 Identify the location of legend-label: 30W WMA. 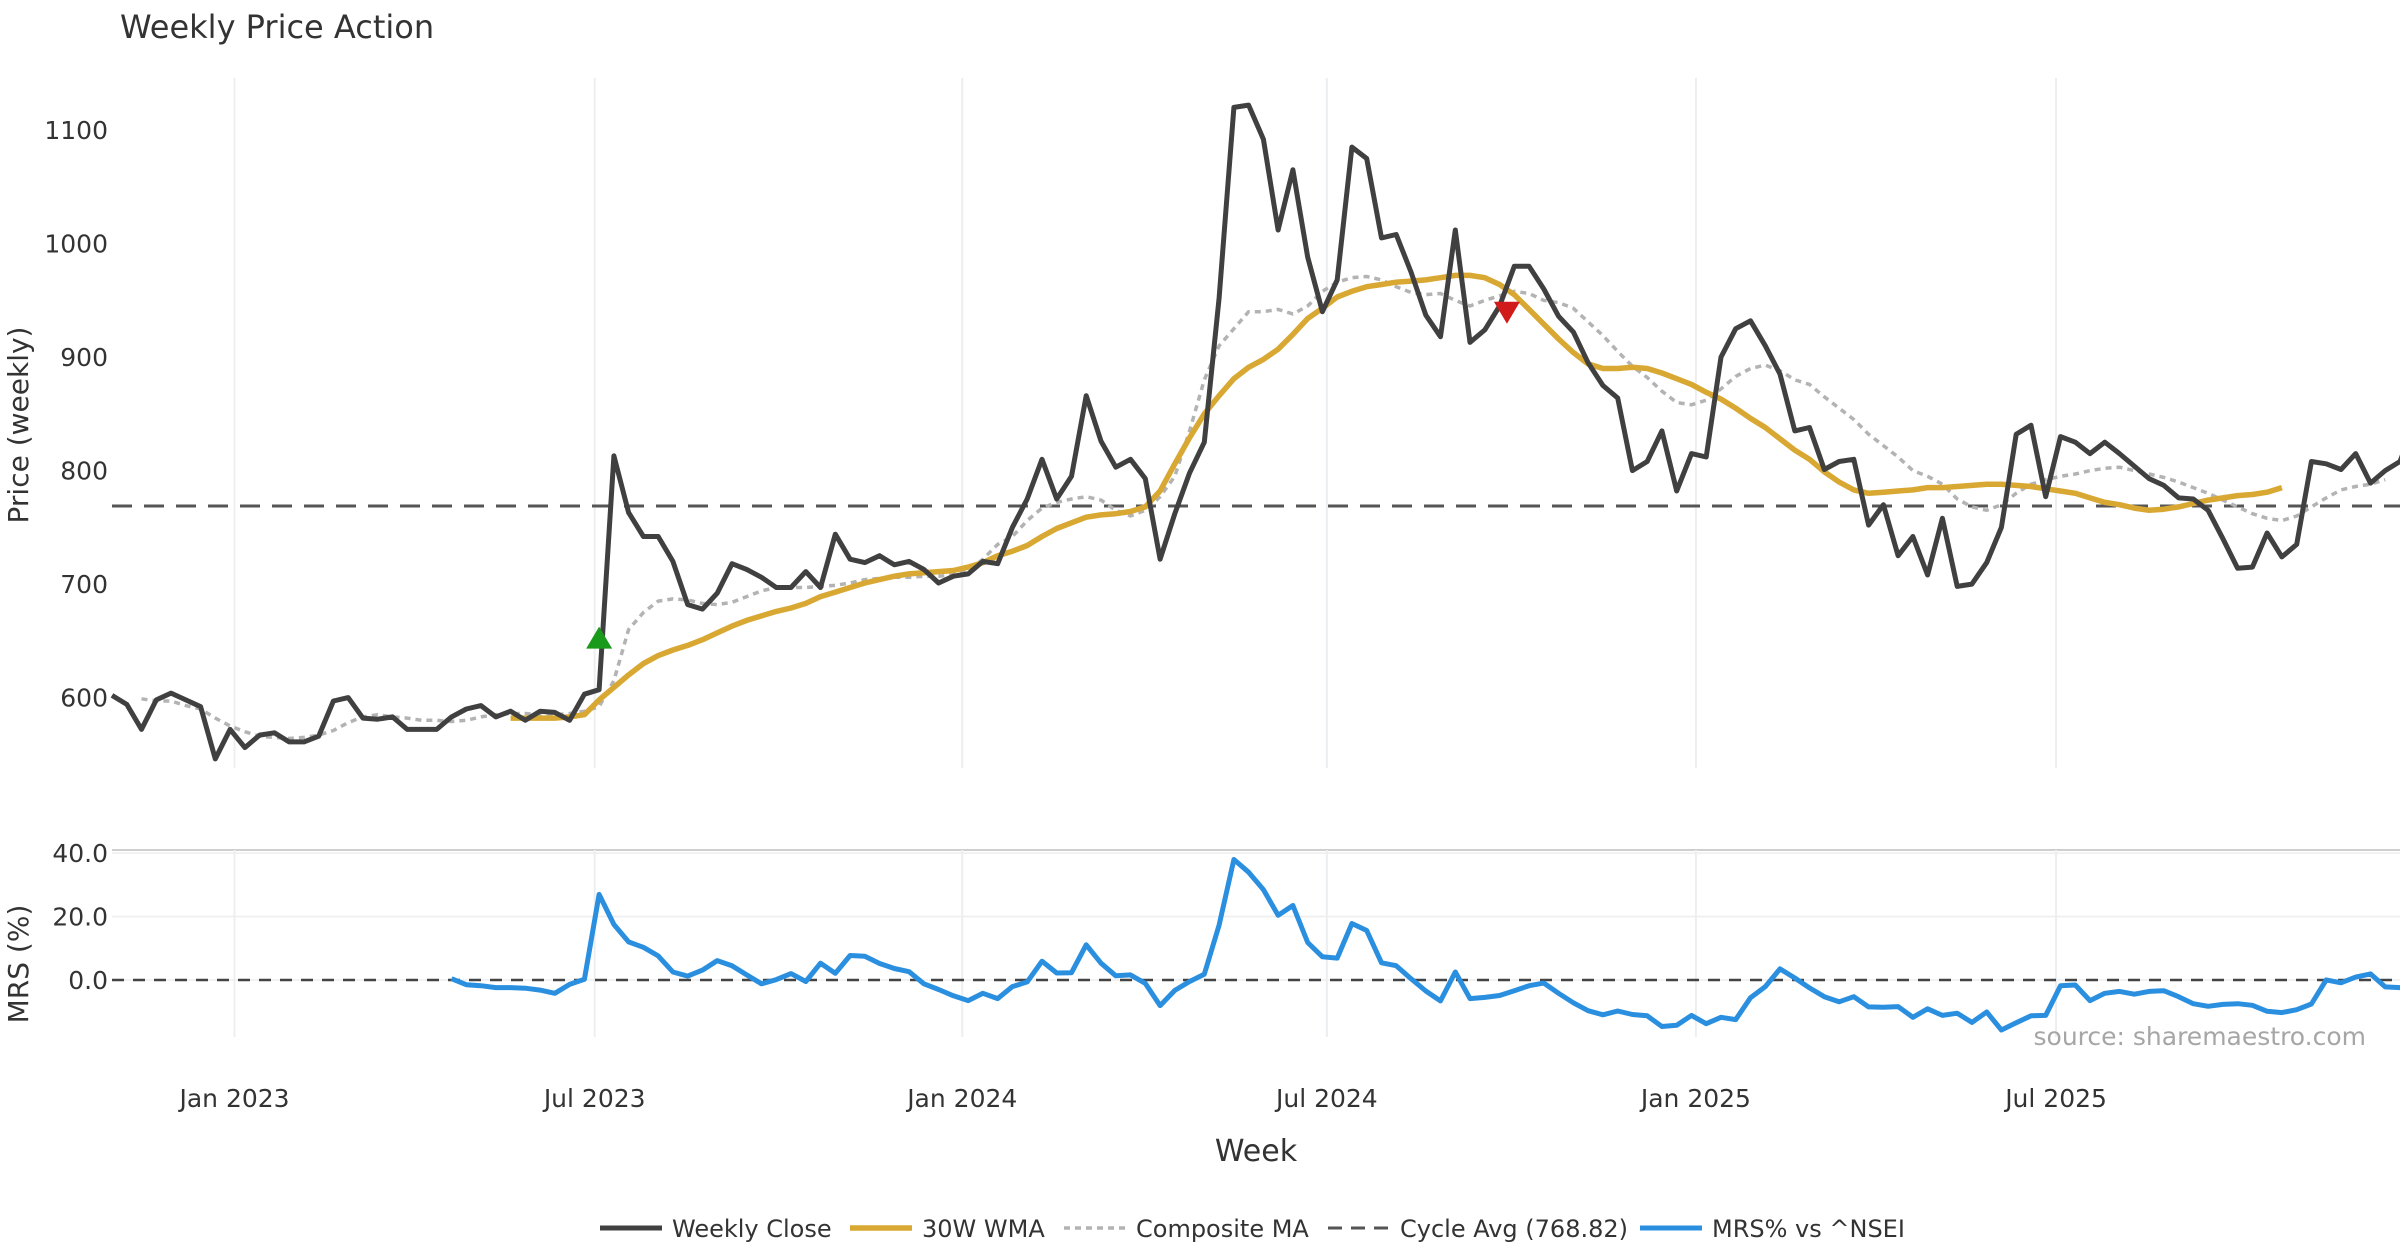
(983, 1229).